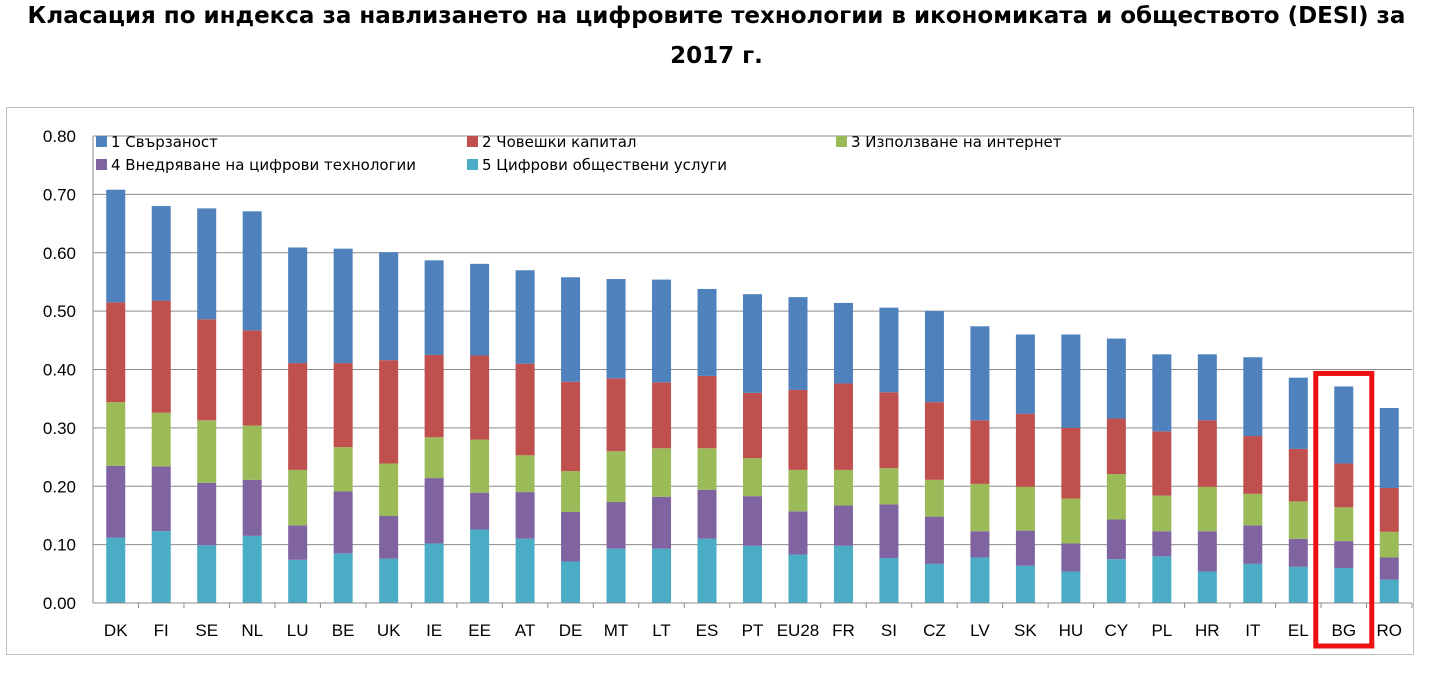  I want to click on bar-stack-pt, so click(752, 448).